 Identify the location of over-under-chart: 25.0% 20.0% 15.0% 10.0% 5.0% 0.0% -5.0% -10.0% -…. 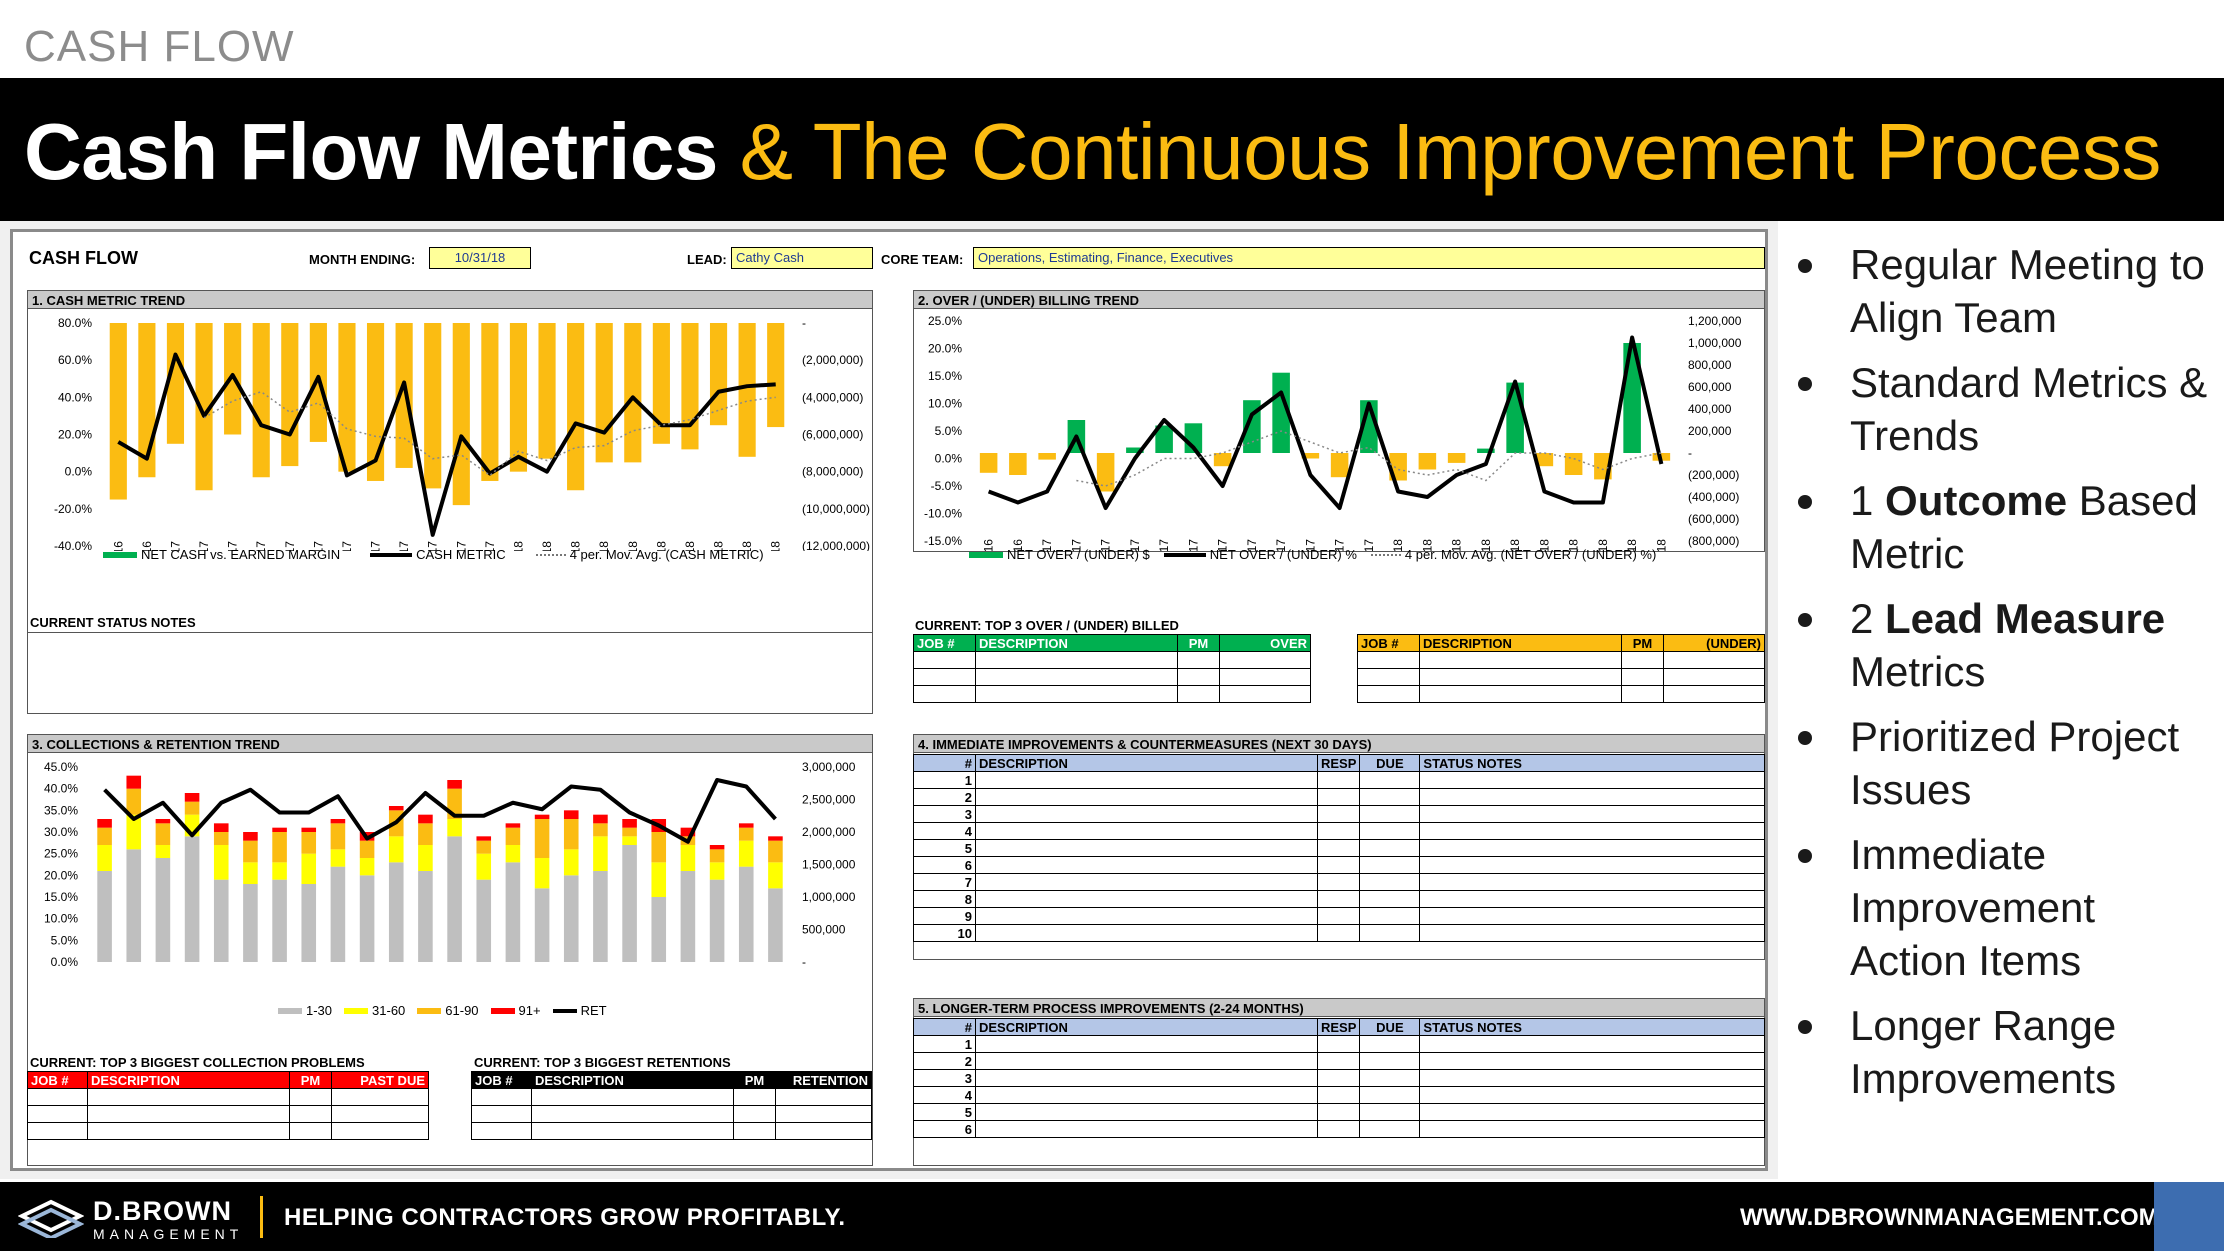
(1333, 432).